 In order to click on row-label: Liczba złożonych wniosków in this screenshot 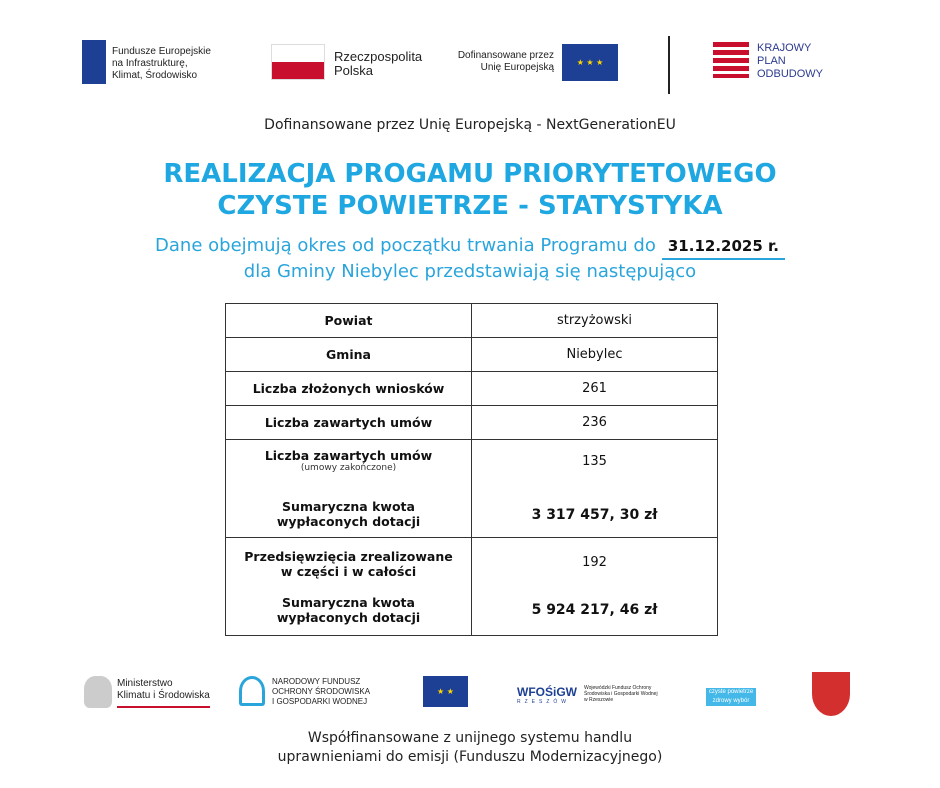, I will do `click(348, 388)`.